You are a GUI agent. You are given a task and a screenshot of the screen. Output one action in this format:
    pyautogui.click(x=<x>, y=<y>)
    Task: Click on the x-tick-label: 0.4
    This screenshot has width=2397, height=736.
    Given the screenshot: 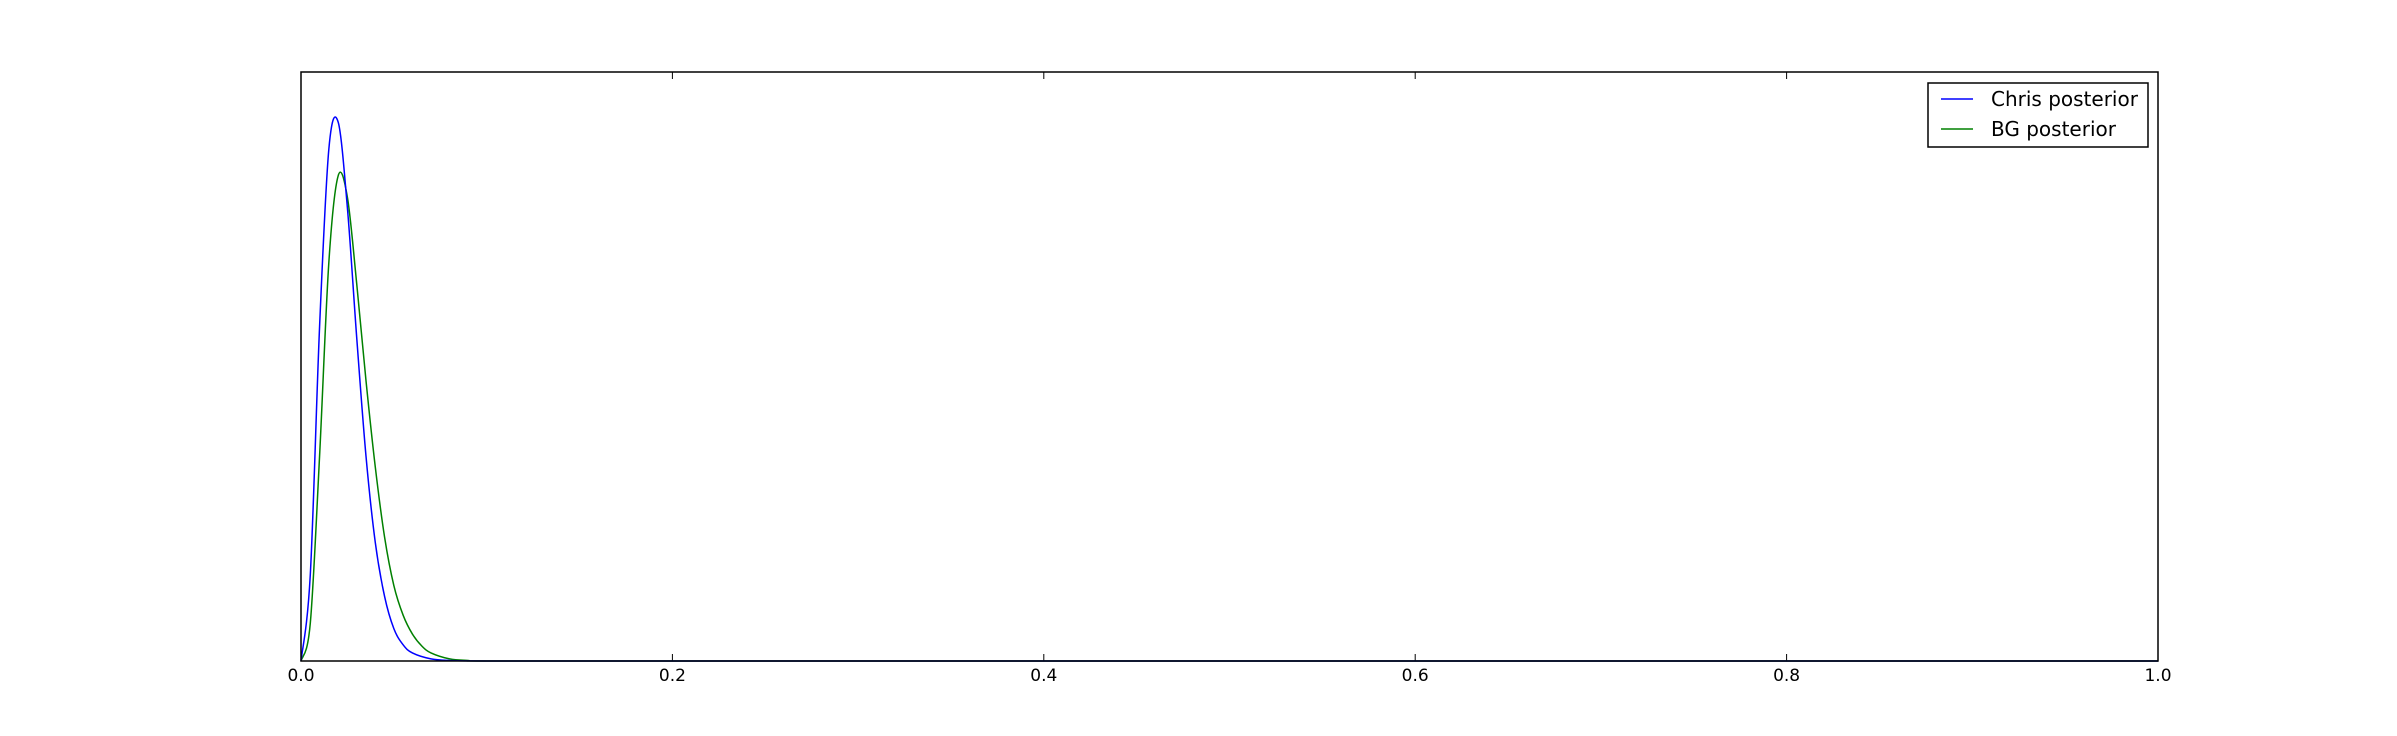 What is the action you would take?
    pyautogui.click(x=1043, y=676)
    